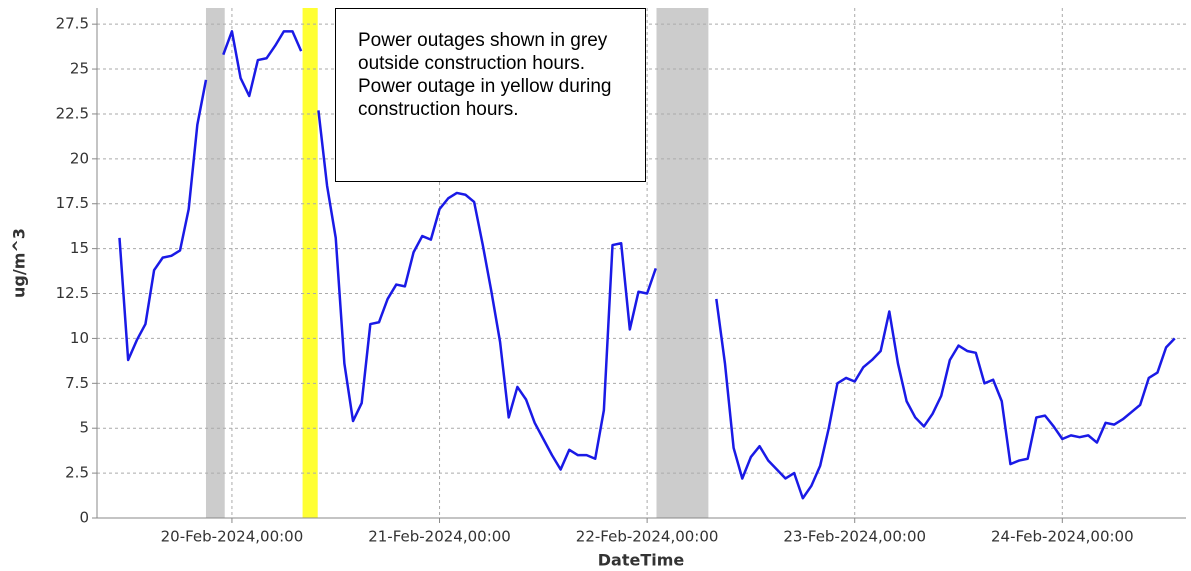 Image resolution: width=1191 pixels, height=571 pixels. Describe the element at coordinates (641, 560) in the screenshot. I see `x-axis-label: DateTime` at that location.